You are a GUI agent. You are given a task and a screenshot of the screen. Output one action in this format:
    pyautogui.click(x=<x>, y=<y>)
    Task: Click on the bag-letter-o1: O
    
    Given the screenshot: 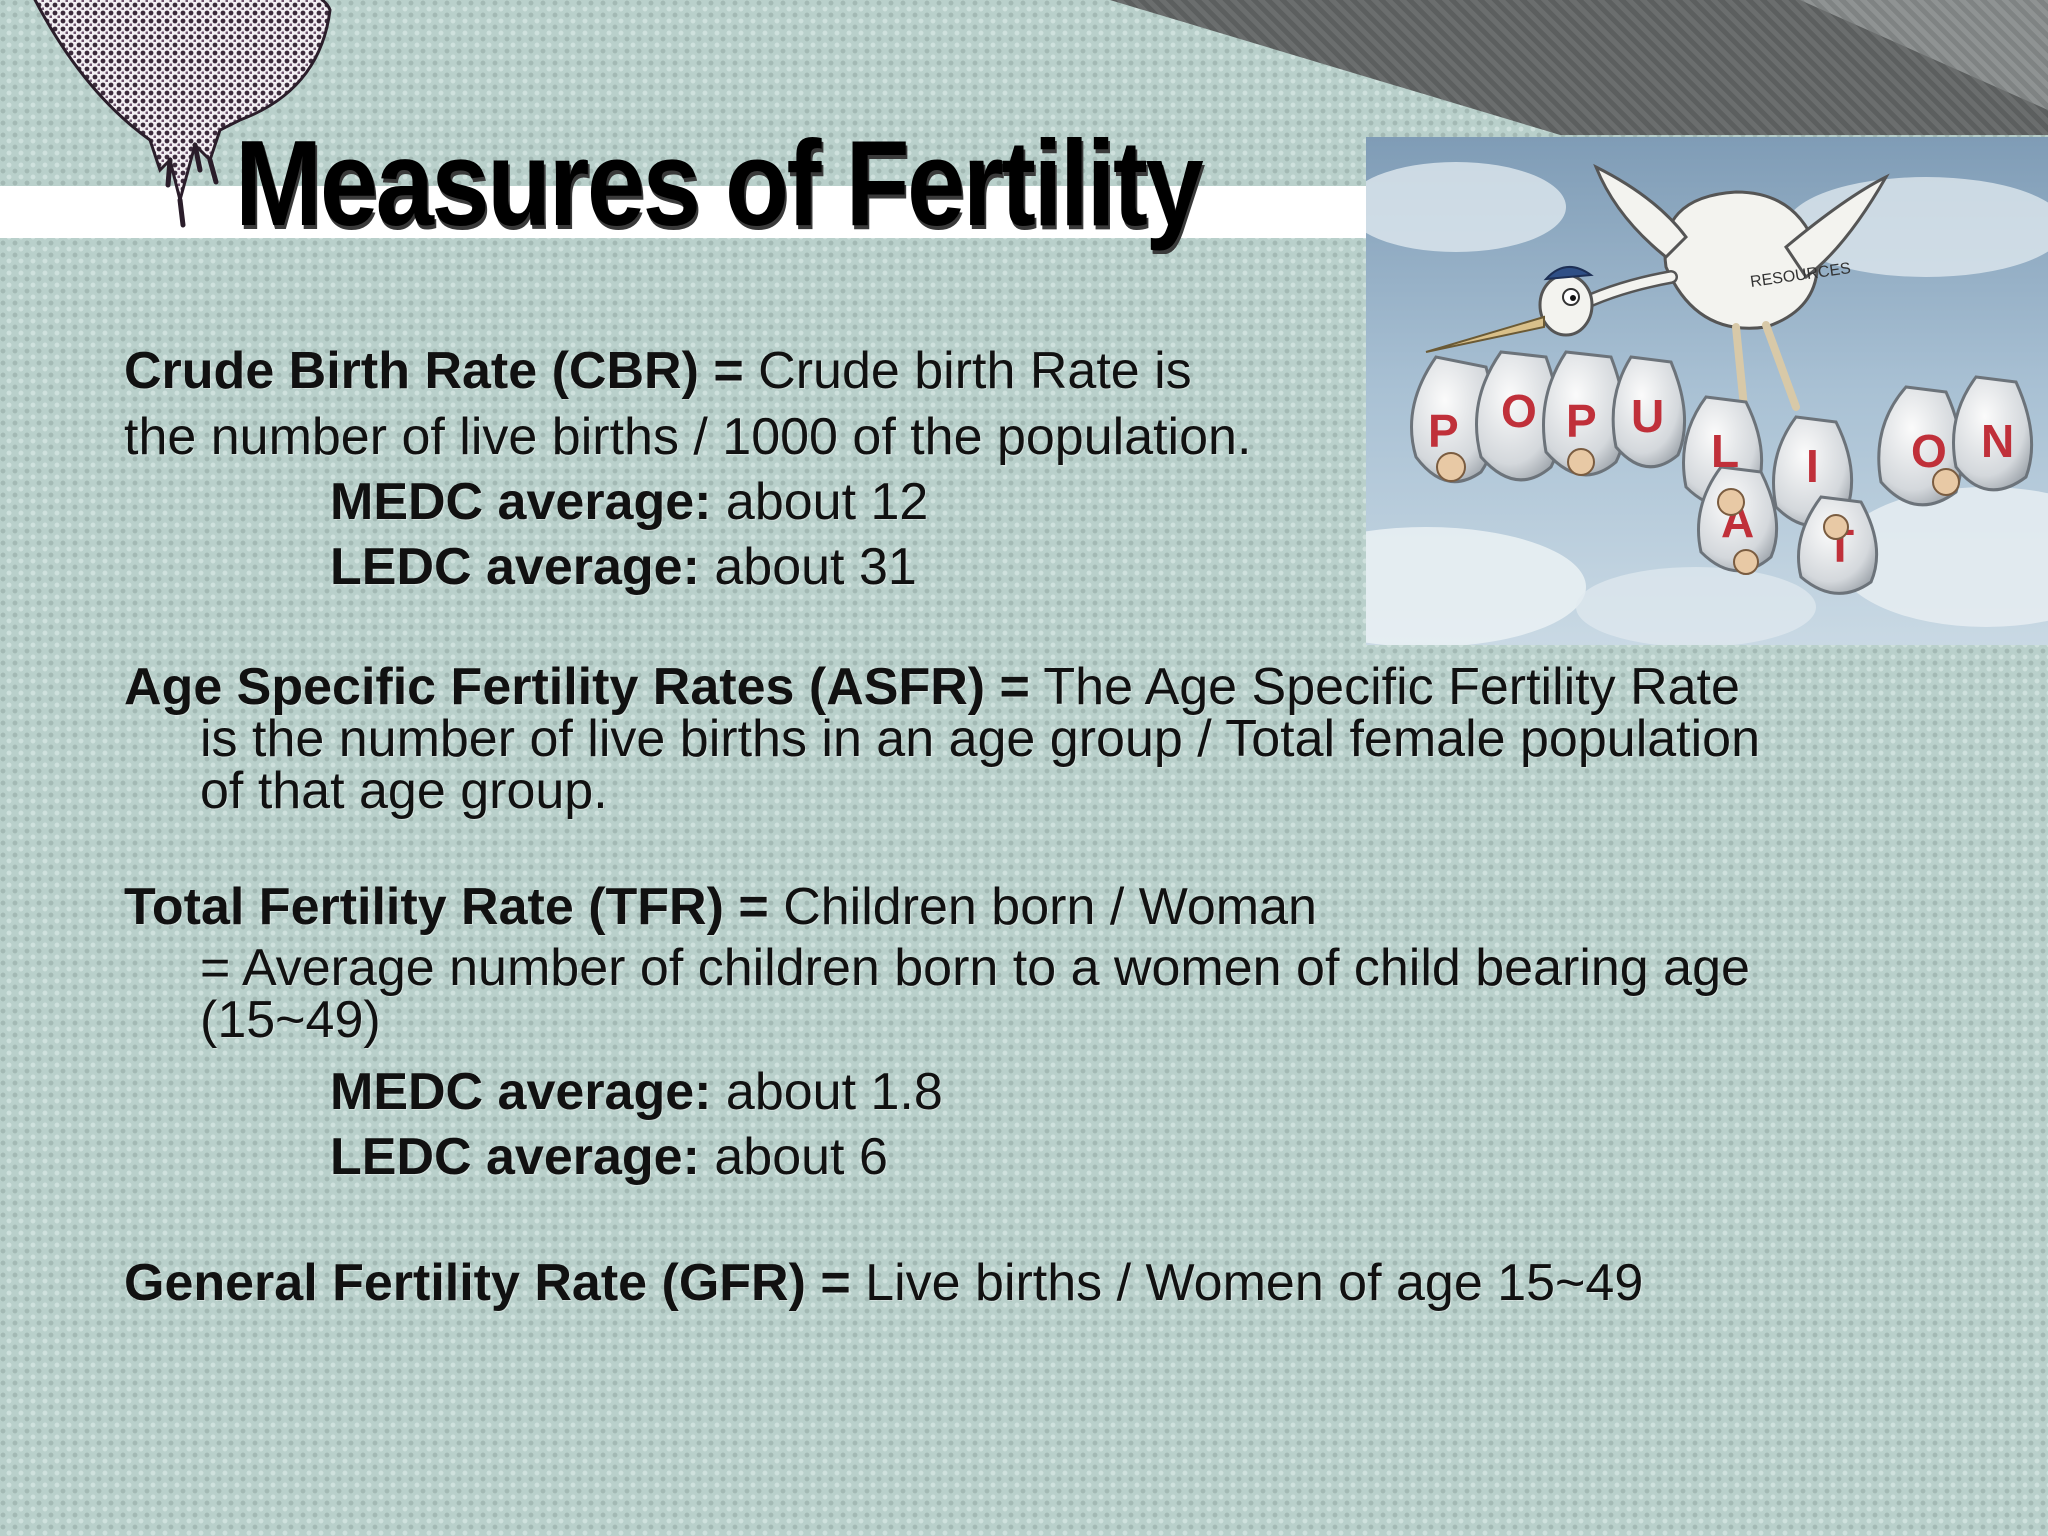 What is the action you would take?
    pyautogui.click(x=1519, y=411)
    